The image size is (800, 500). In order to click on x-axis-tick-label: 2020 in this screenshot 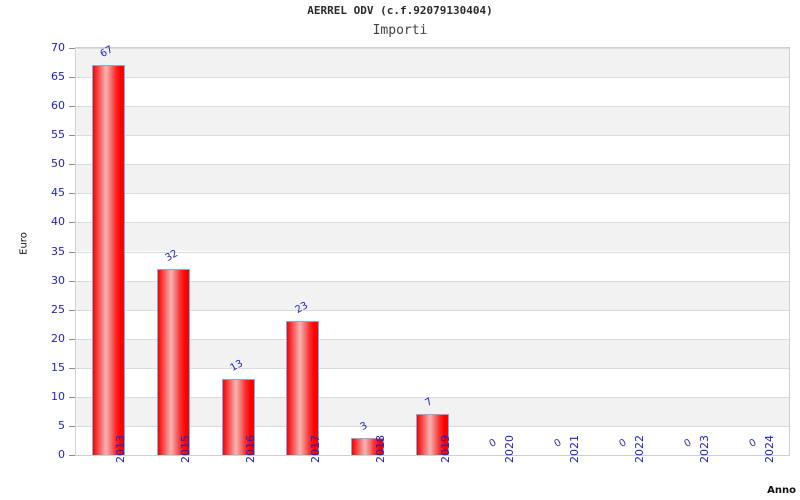, I will do `click(510, 449)`.